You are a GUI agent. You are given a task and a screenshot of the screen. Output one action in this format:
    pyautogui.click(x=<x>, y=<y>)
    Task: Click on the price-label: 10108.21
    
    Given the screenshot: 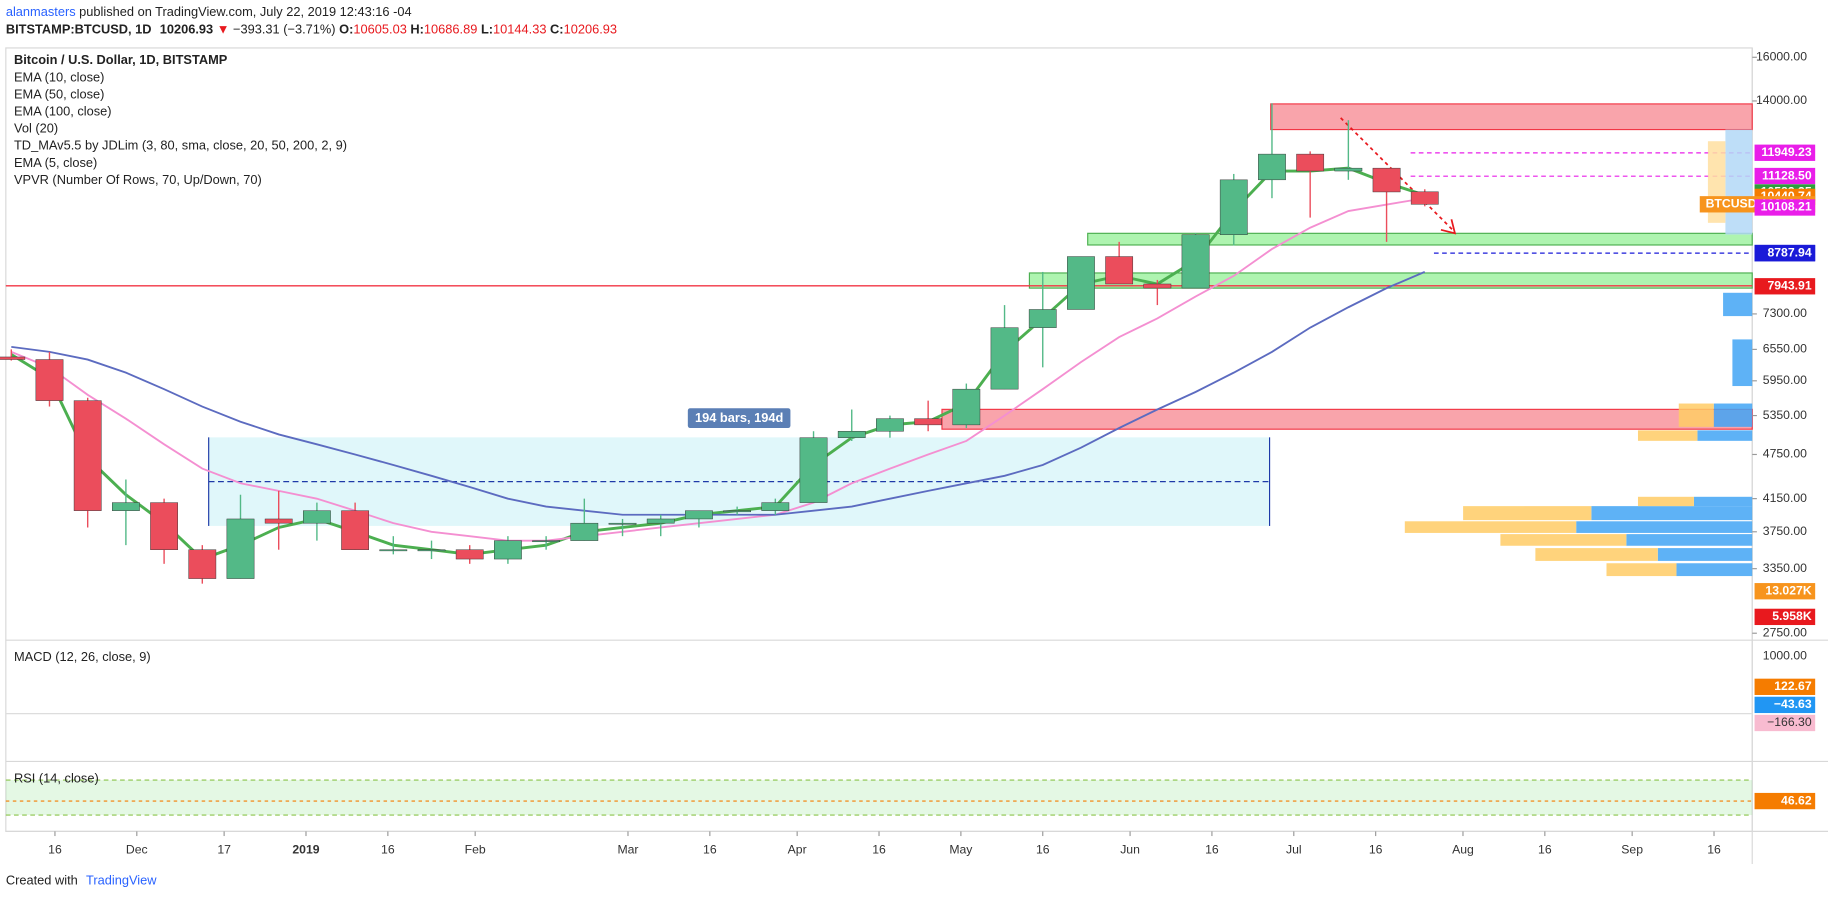 What is the action you would take?
    pyautogui.click(x=1786, y=207)
    